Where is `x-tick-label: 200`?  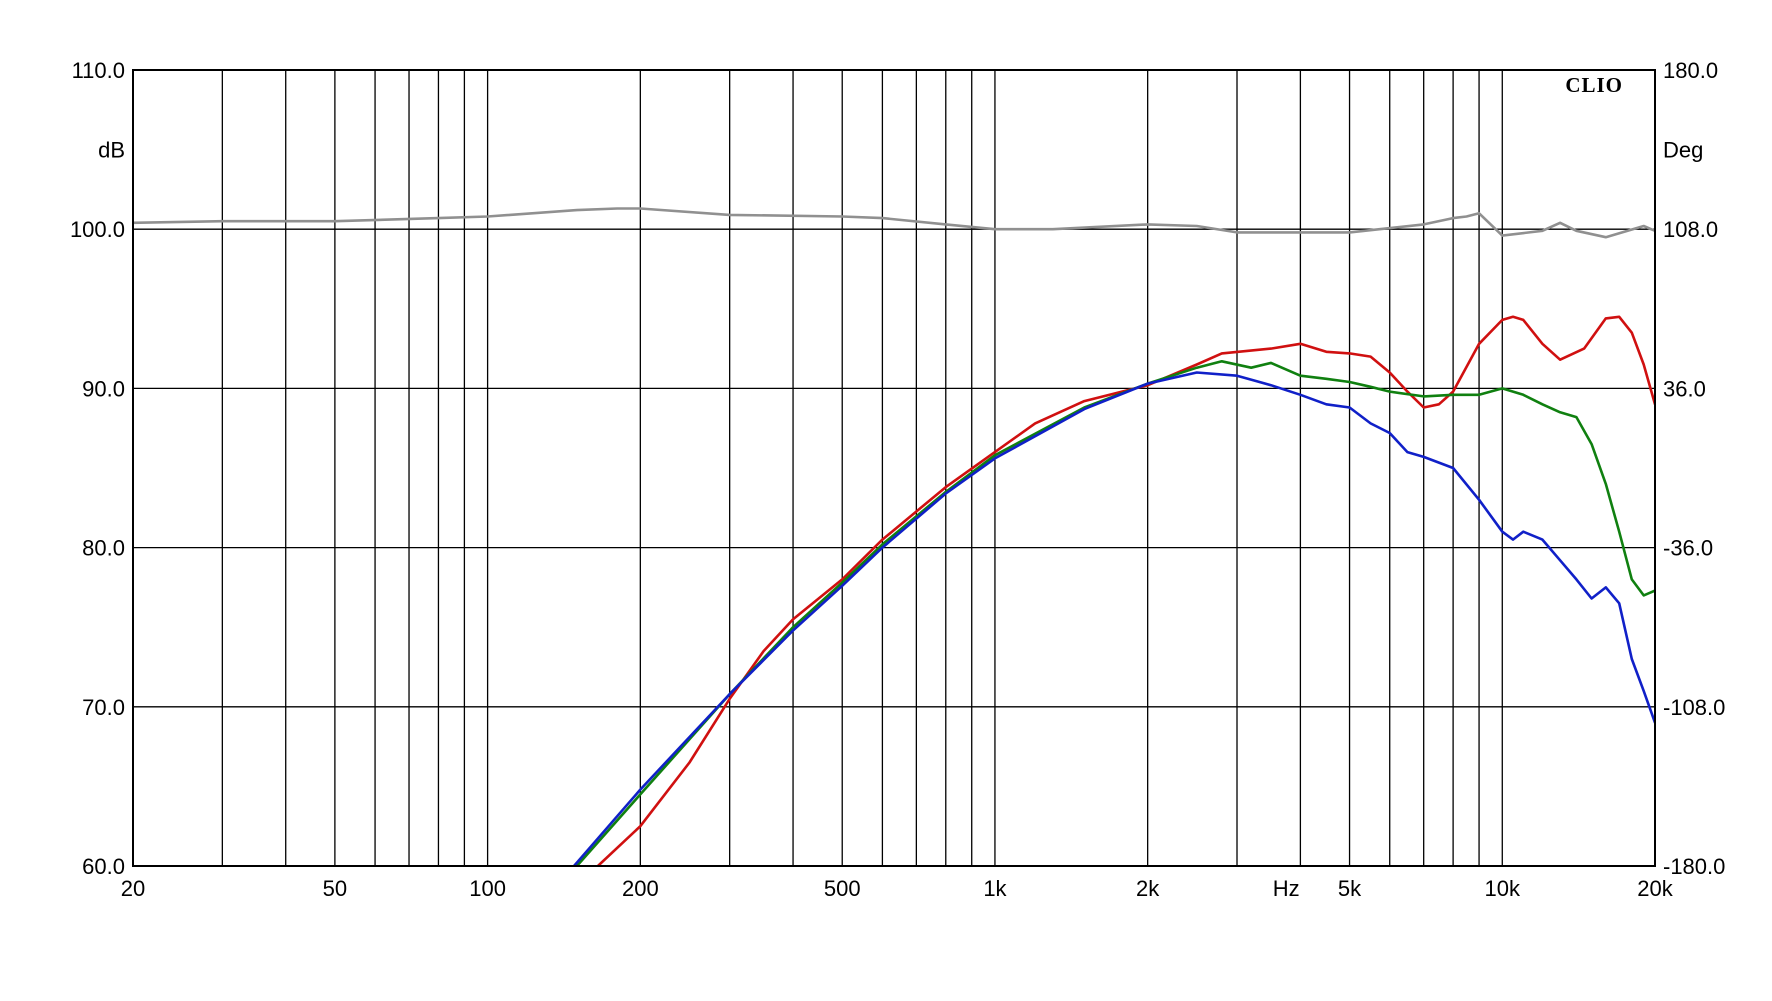
x-tick-label: 200 is located at coordinates (640, 888).